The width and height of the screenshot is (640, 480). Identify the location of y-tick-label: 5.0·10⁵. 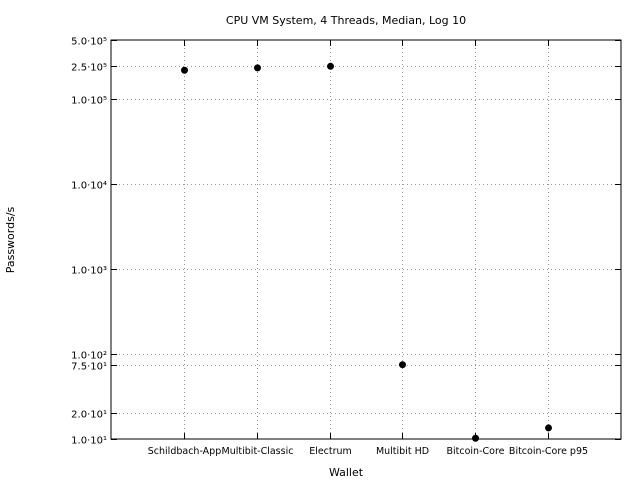
(89, 42).